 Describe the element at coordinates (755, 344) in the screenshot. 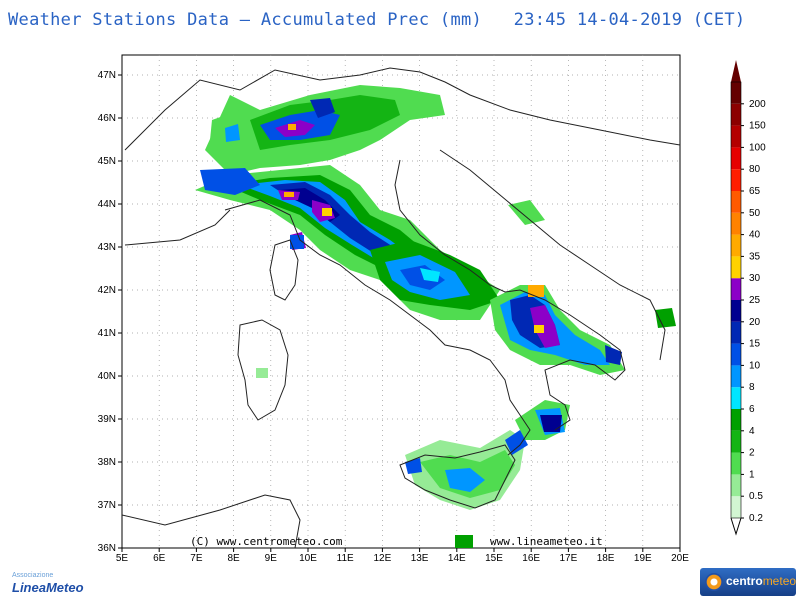

I see `legend-level-label: 15` at that location.